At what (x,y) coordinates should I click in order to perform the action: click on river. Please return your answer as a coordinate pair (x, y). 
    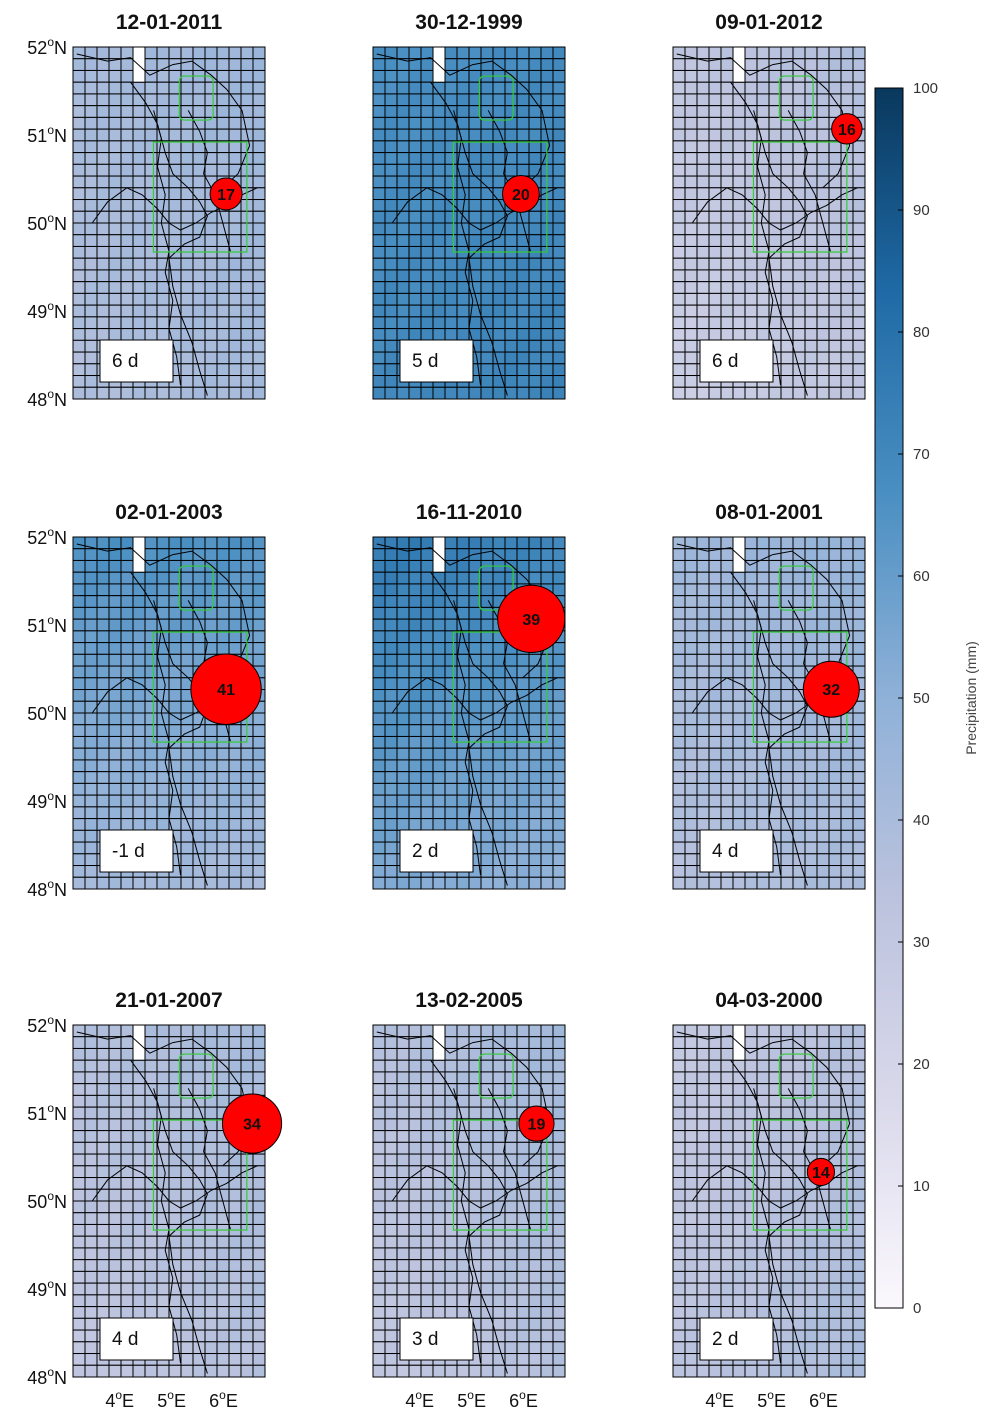
    Looking at the image, I should click on (167, 737).